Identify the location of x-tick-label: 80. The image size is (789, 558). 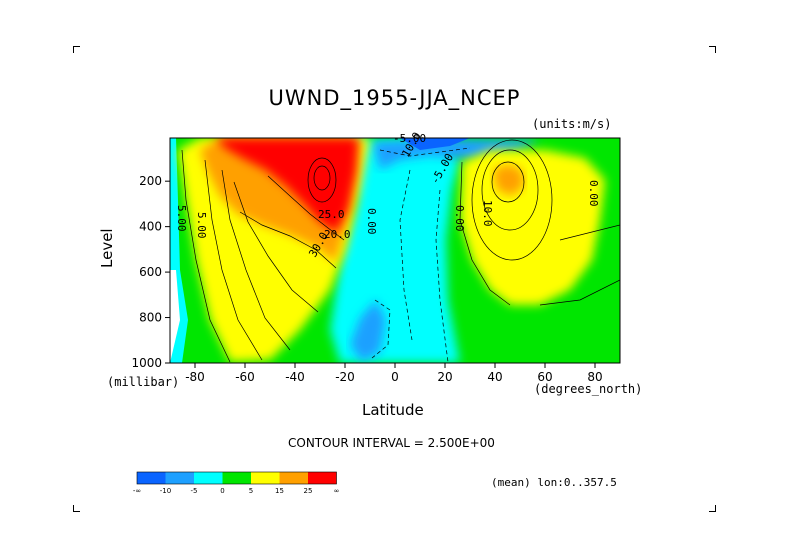
(594, 377).